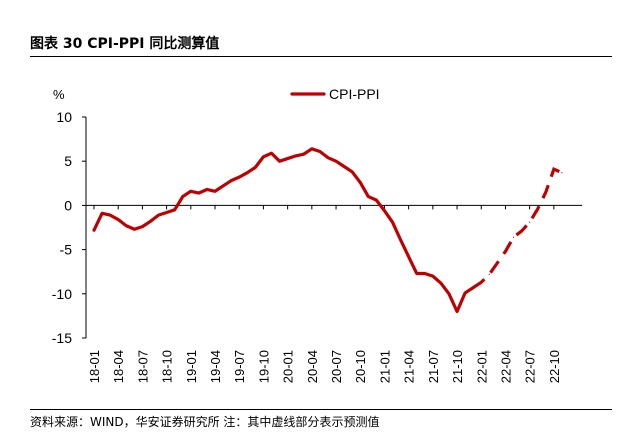 This screenshot has width=622, height=448. What do you see at coordinates (142, 366) in the screenshot?
I see `x-tick-label: 18-07` at bounding box center [142, 366].